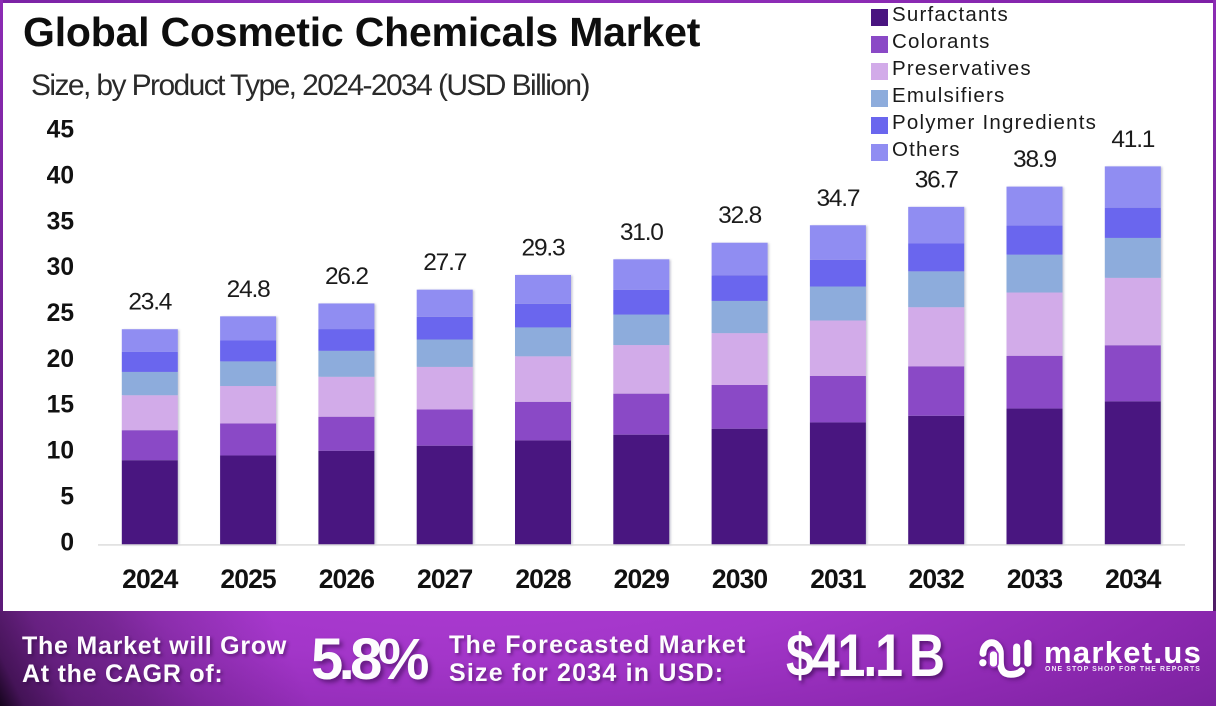 The width and height of the screenshot is (1216, 706). What do you see at coordinates (1034, 159) in the screenshot?
I see `svg-text: 38.9` at bounding box center [1034, 159].